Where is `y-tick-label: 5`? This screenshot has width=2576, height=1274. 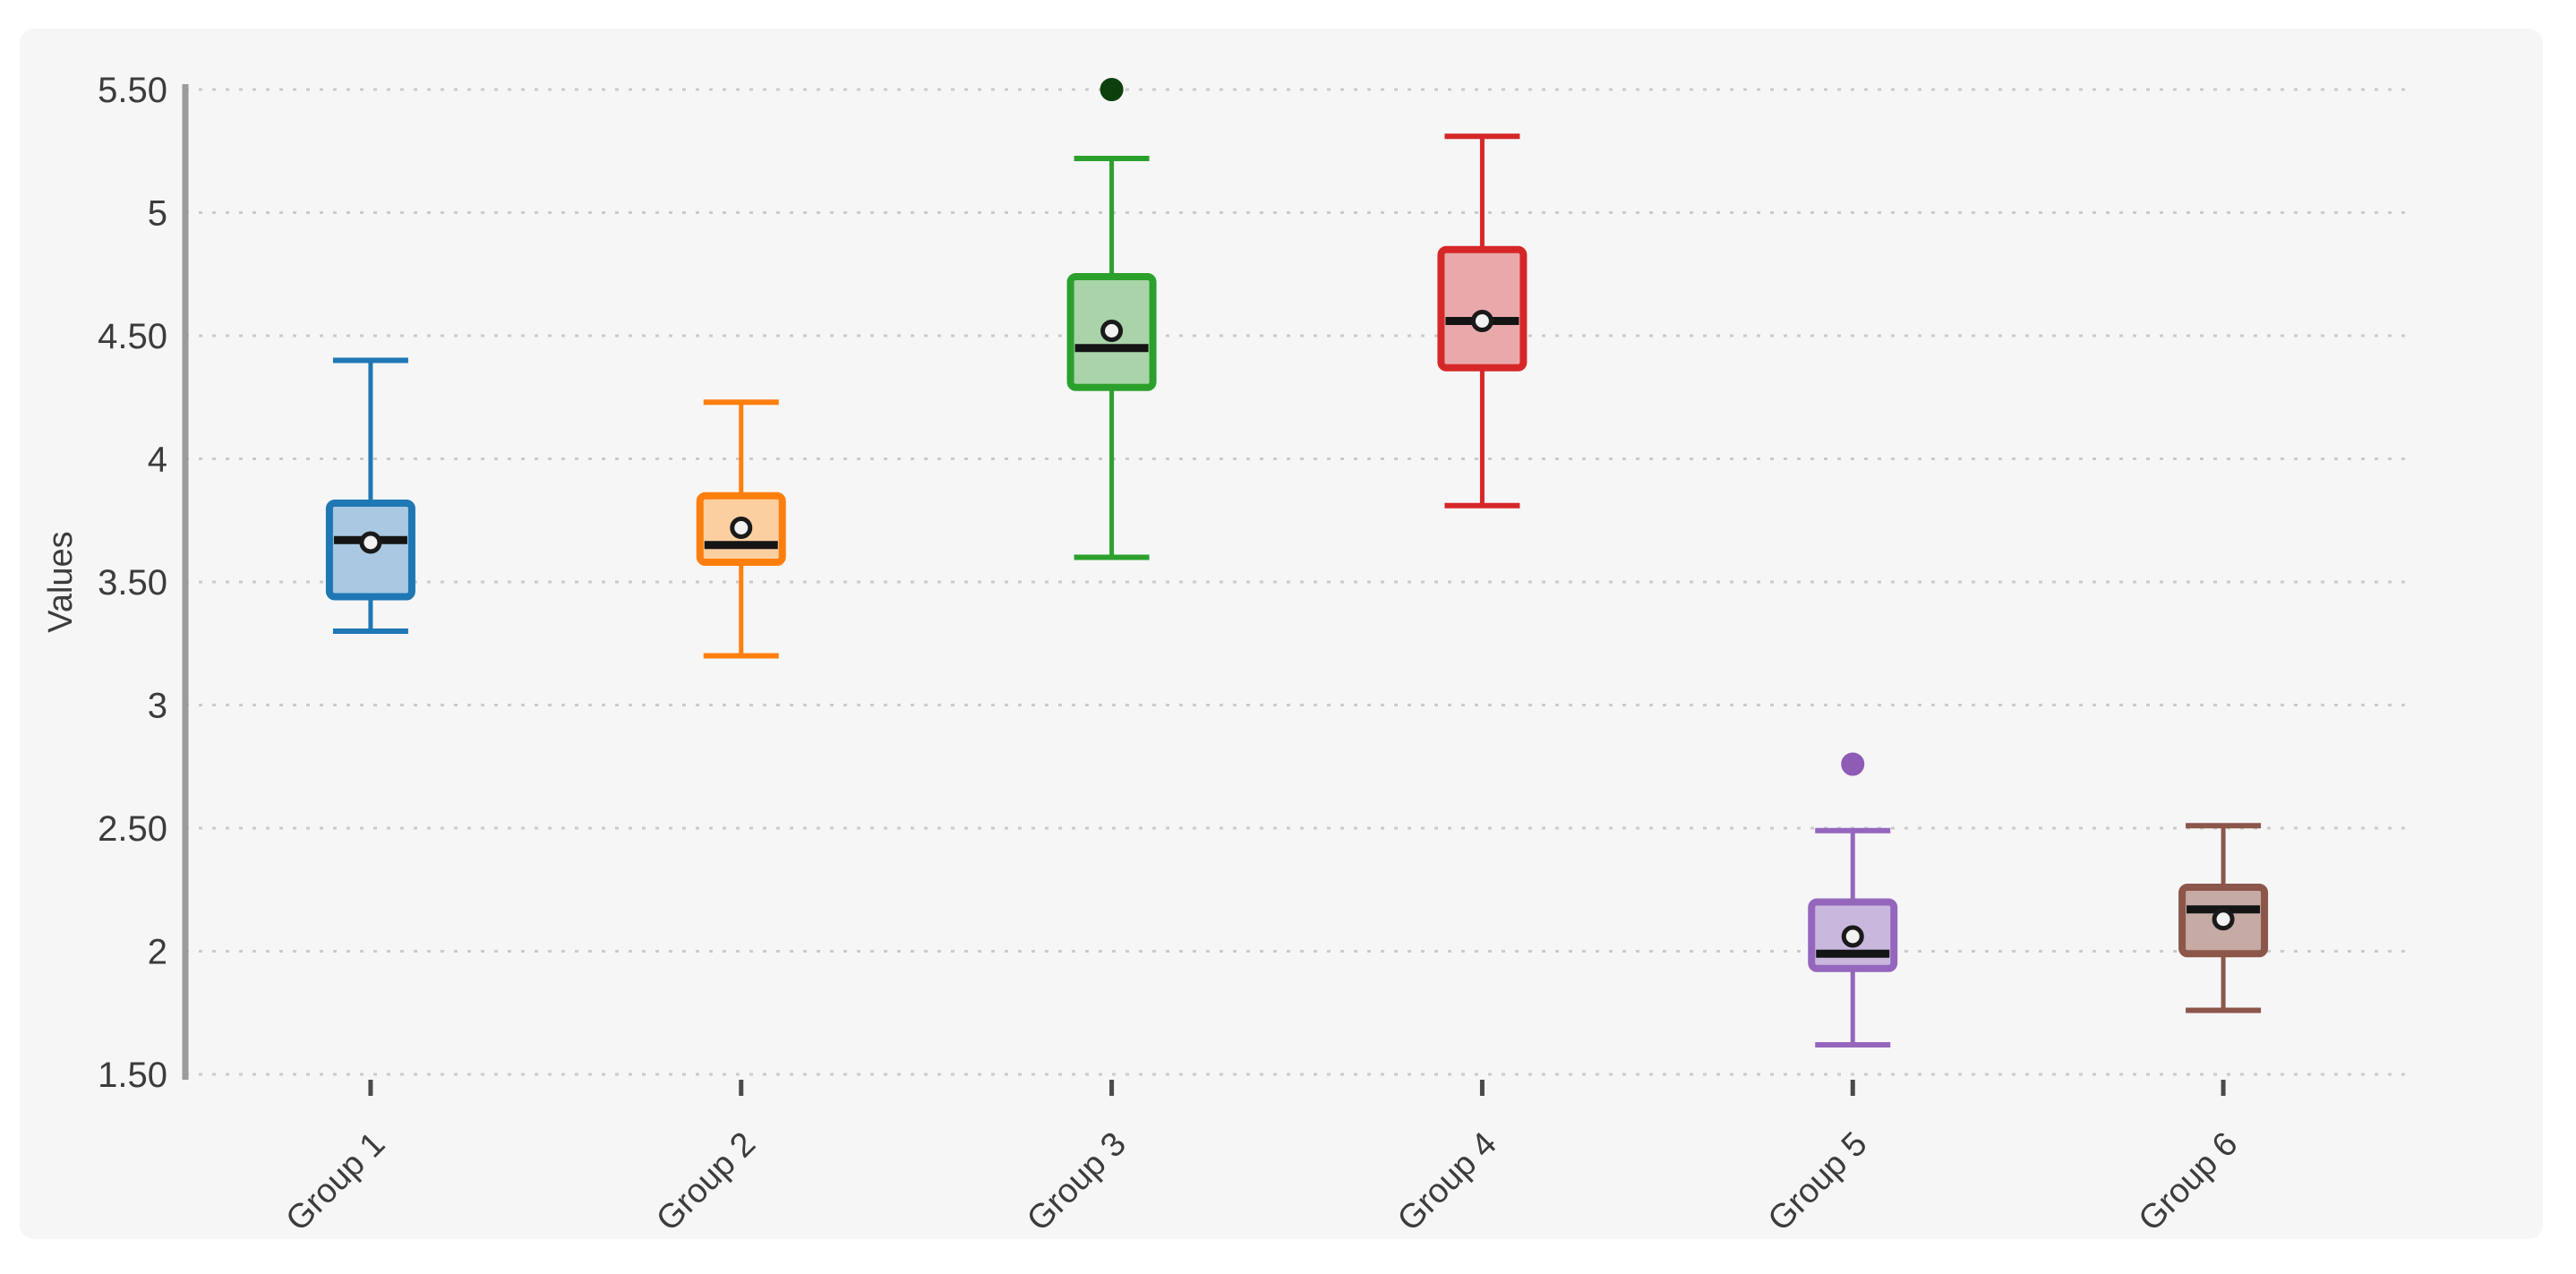 y-tick-label: 5 is located at coordinates (157, 214).